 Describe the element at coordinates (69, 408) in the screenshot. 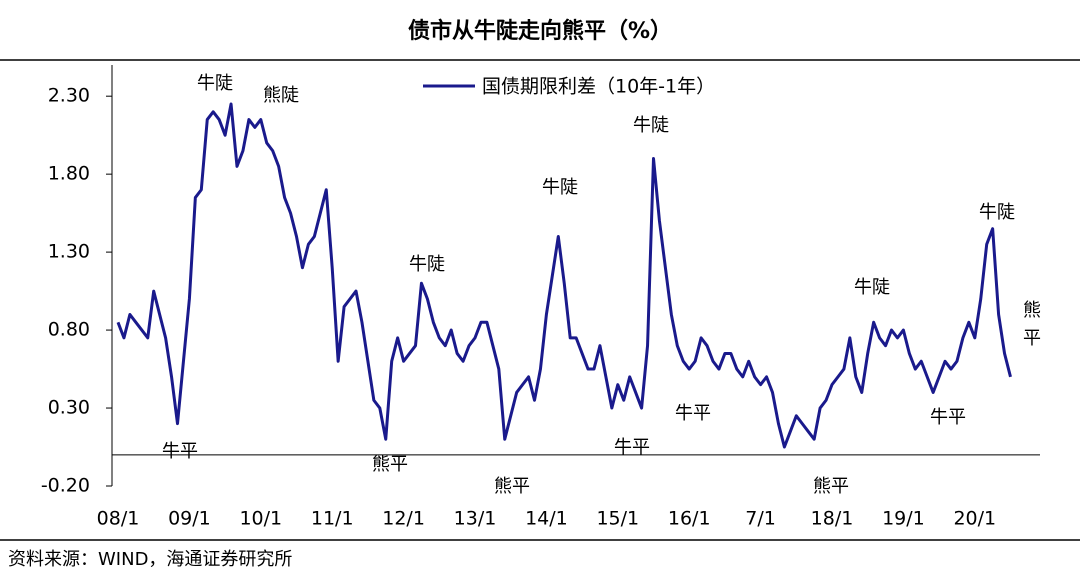

I see `y-tick-label: 0.30` at that location.